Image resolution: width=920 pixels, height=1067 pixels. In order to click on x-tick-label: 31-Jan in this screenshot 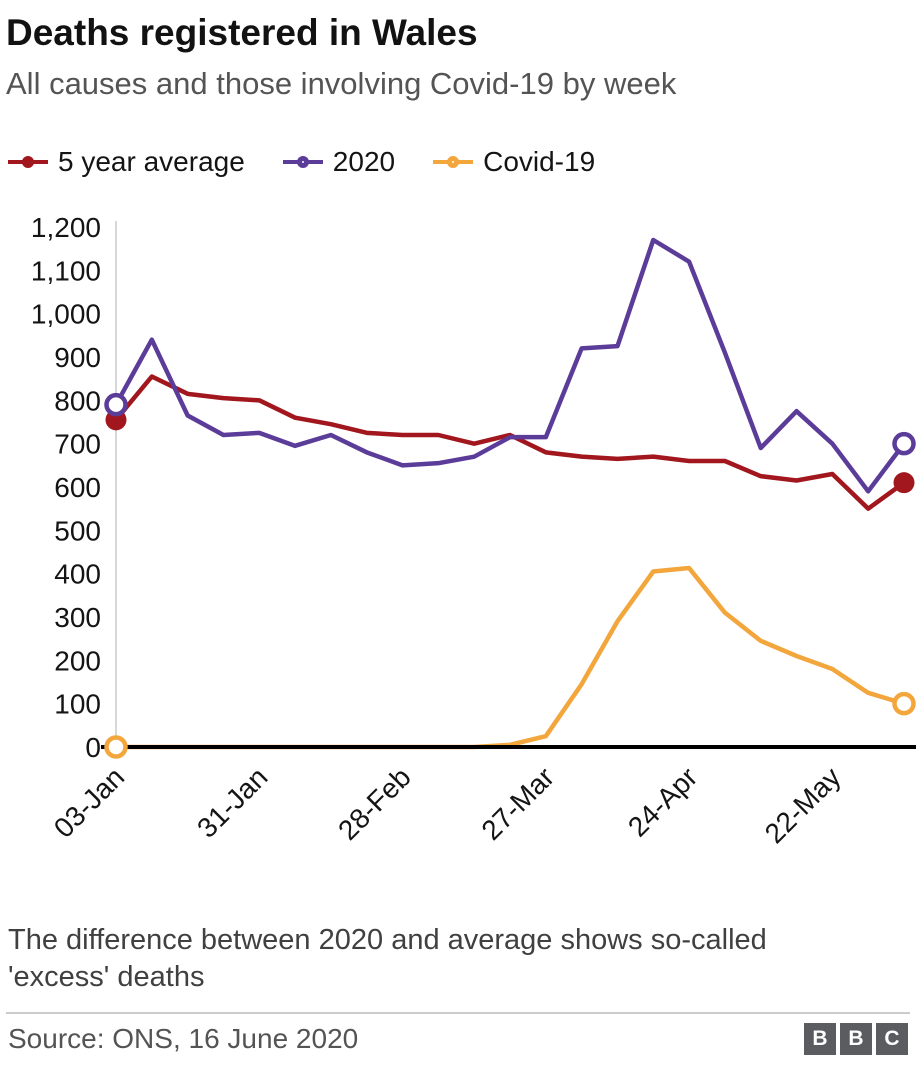, I will do `click(232, 802)`.